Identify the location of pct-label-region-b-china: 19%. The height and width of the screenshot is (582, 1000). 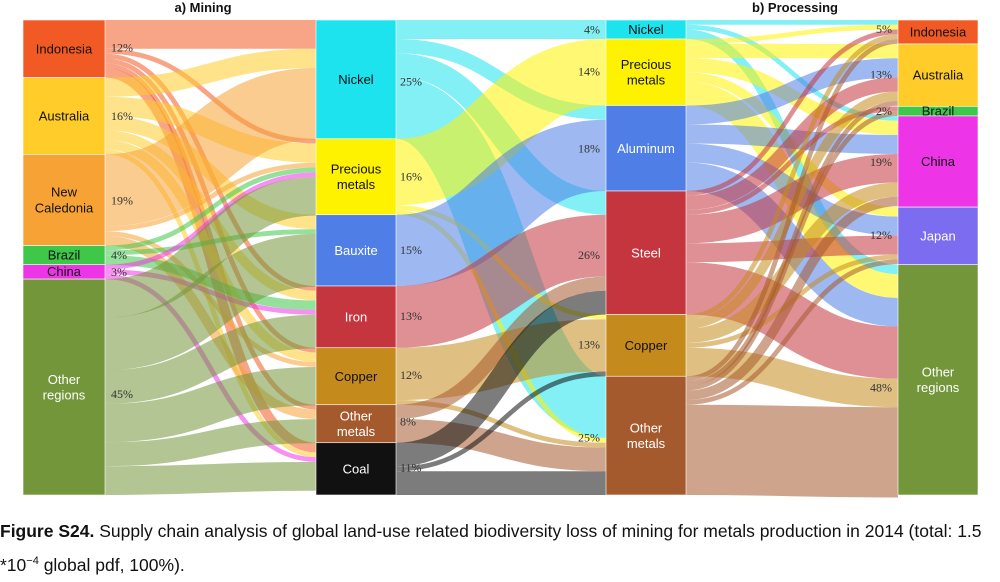
(881, 162).